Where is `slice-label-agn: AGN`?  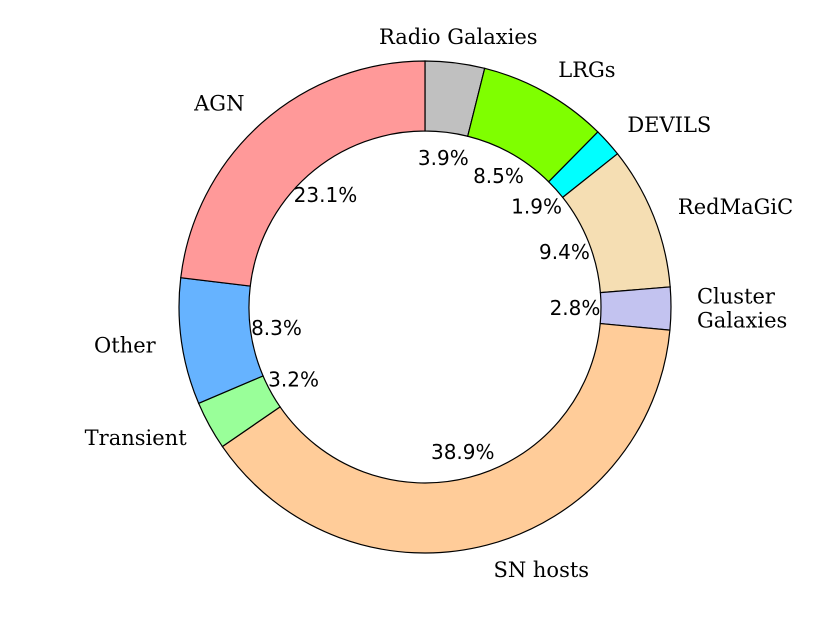
slice-label-agn: AGN is located at coordinates (218, 104).